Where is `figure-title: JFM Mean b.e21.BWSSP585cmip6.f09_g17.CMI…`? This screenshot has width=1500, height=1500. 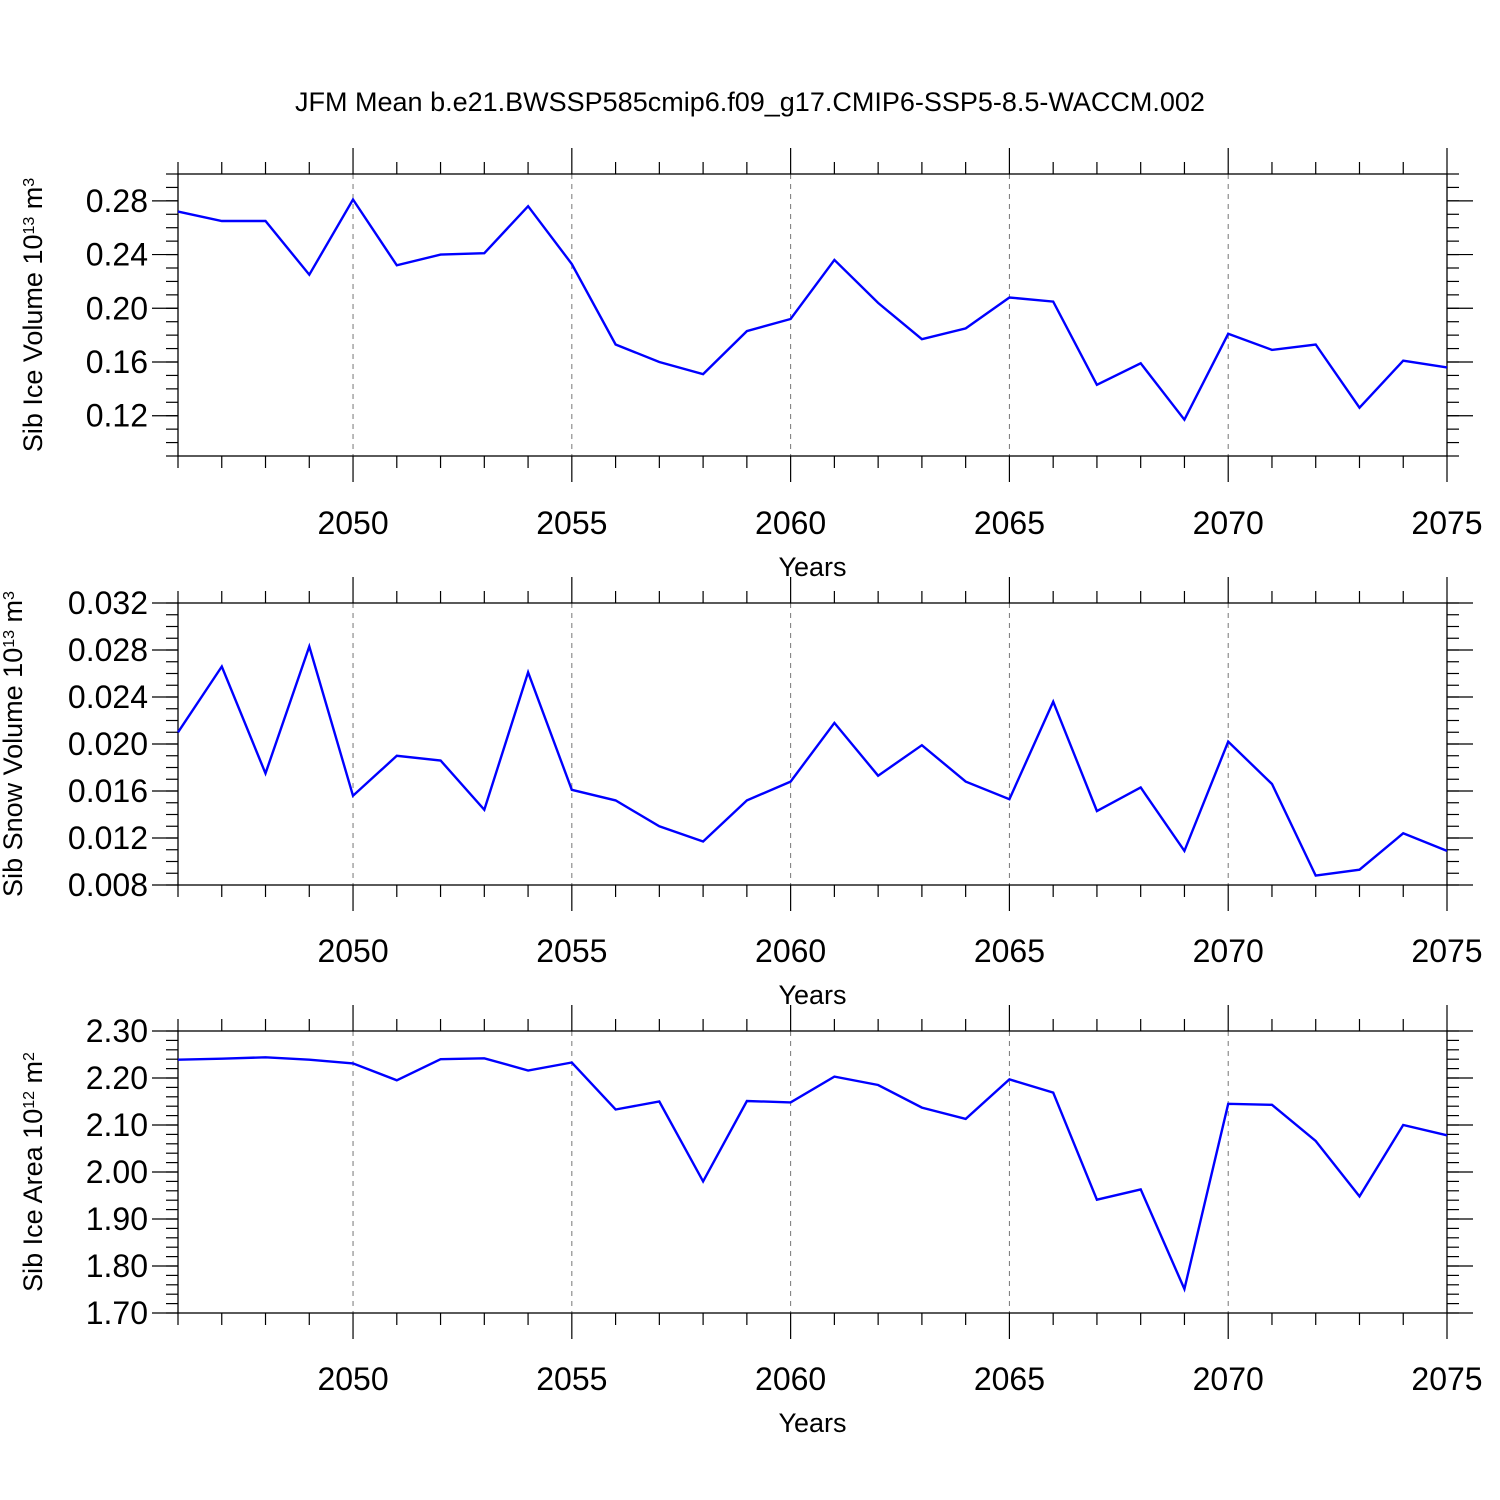 figure-title: JFM Mean b.e21.BWSSP585cmip6.f09_g17.CMI… is located at coordinates (750, 102).